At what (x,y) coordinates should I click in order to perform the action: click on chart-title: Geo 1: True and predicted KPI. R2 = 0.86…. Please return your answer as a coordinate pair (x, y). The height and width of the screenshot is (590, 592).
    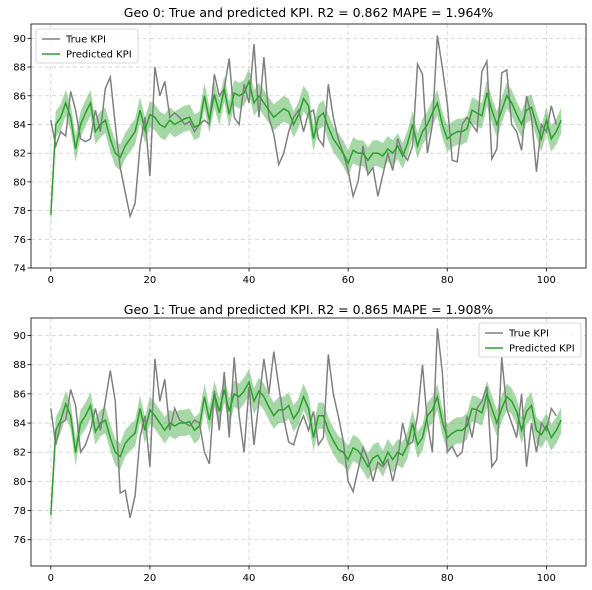
    Looking at the image, I should click on (309, 309).